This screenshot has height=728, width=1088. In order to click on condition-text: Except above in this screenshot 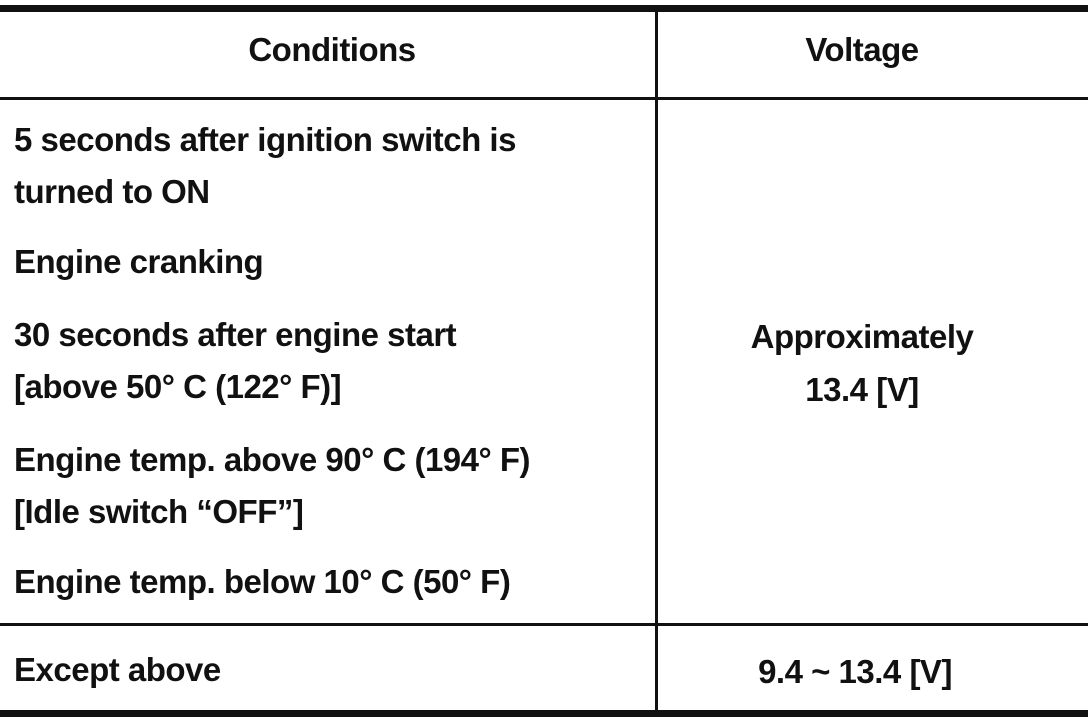, I will do `click(117, 669)`.